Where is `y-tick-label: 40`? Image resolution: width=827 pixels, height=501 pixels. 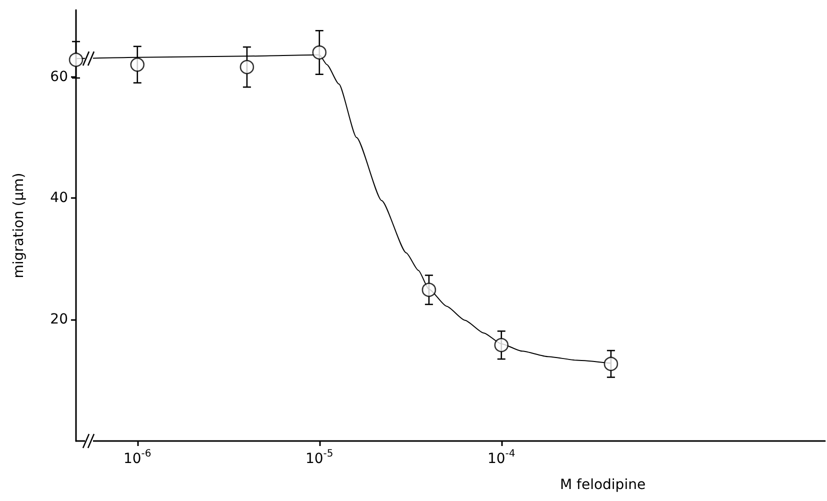 y-tick-label: 40 is located at coordinates (59, 198).